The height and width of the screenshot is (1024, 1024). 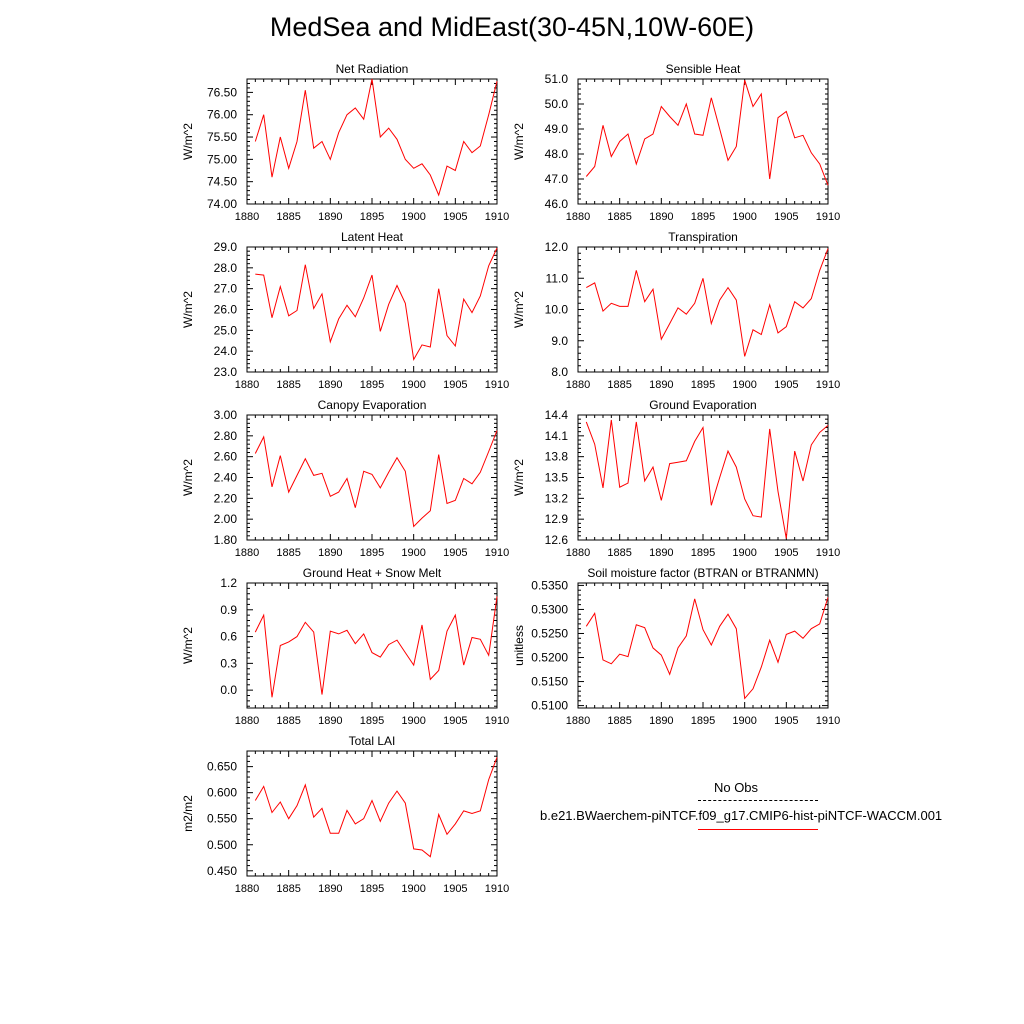 What do you see at coordinates (559, 341) in the screenshot?
I see `y-tick-label: 9.0` at bounding box center [559, 341].